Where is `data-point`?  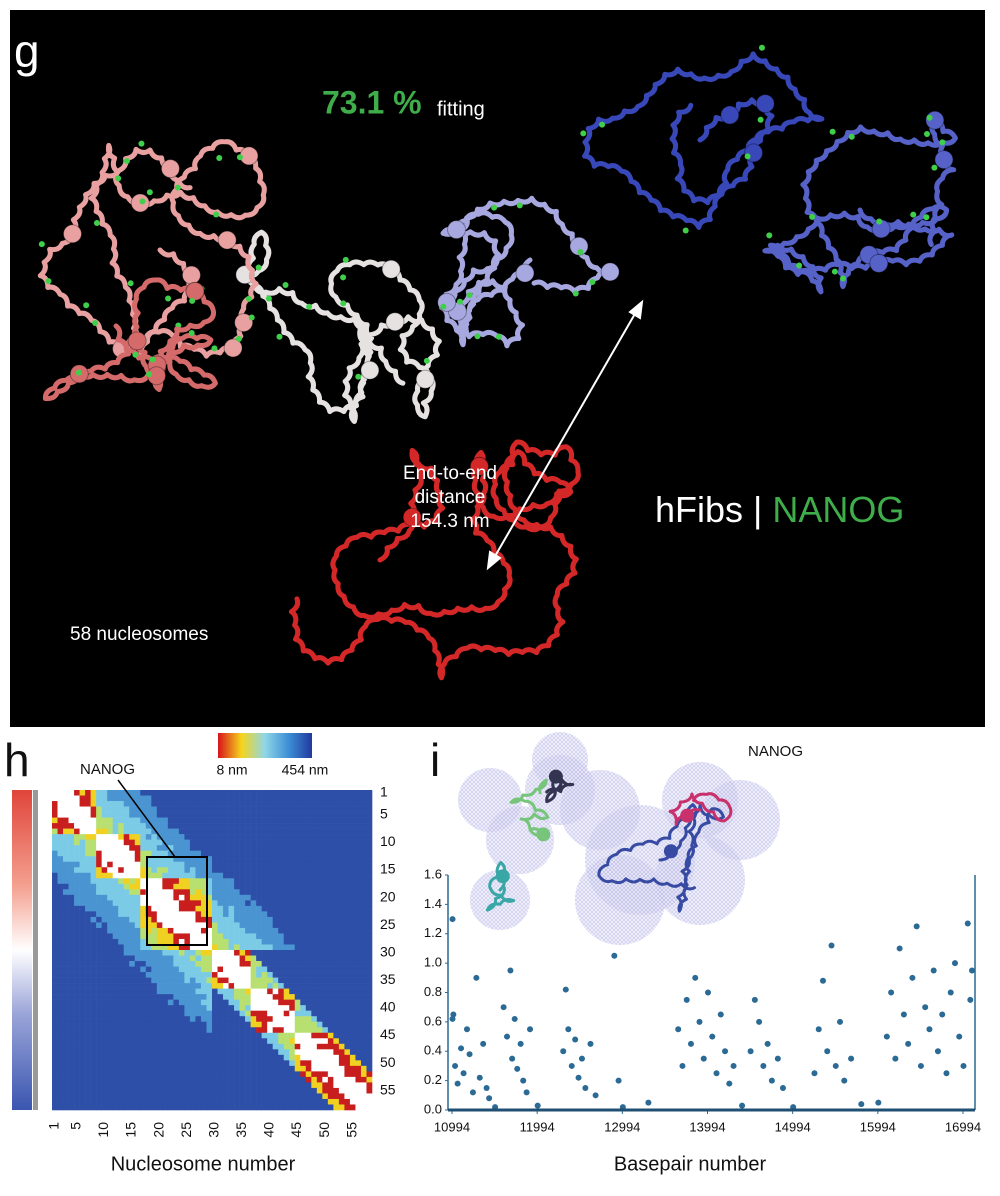
data-point is located at coordinates (479, 1077).